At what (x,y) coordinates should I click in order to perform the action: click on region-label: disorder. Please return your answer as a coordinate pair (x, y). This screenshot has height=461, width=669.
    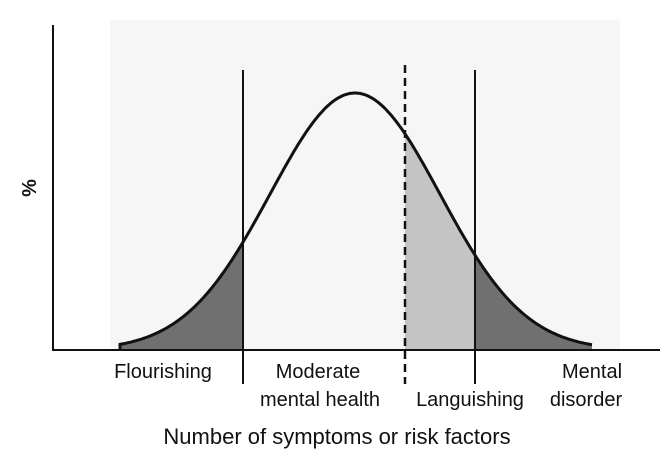
    Looking at the image, I should click on (586, 400).